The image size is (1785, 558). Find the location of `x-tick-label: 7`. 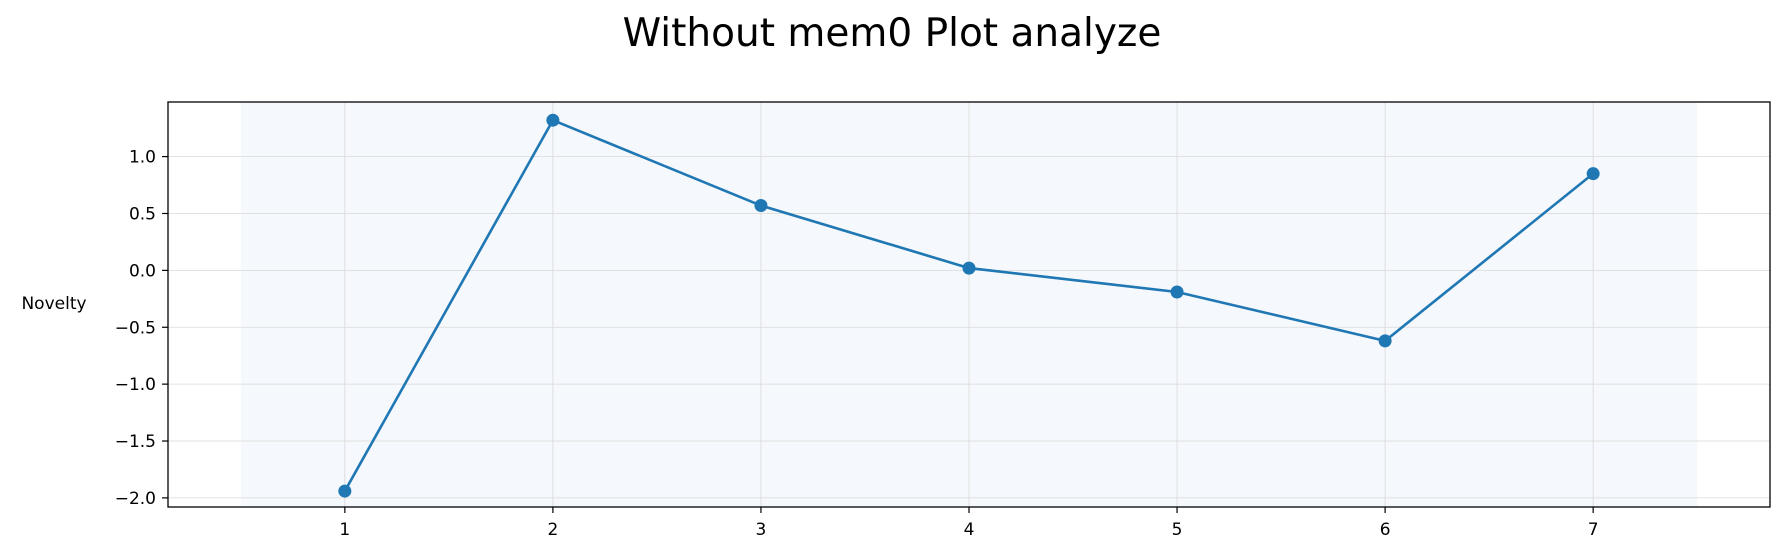

x-tick-label: 7 is located at coordinates (1593, 530).